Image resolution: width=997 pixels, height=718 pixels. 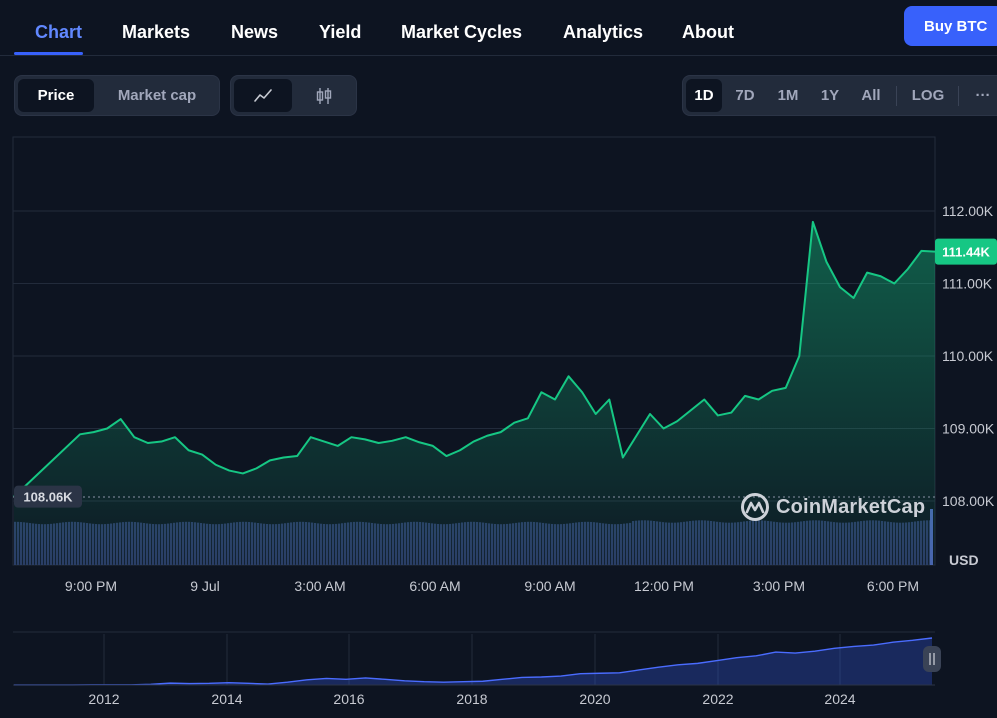 What do you see at coordinates (755, 507) in the screenshot?
I see `coinmarketcap-logo-icon` at bounding box center [755, 507].